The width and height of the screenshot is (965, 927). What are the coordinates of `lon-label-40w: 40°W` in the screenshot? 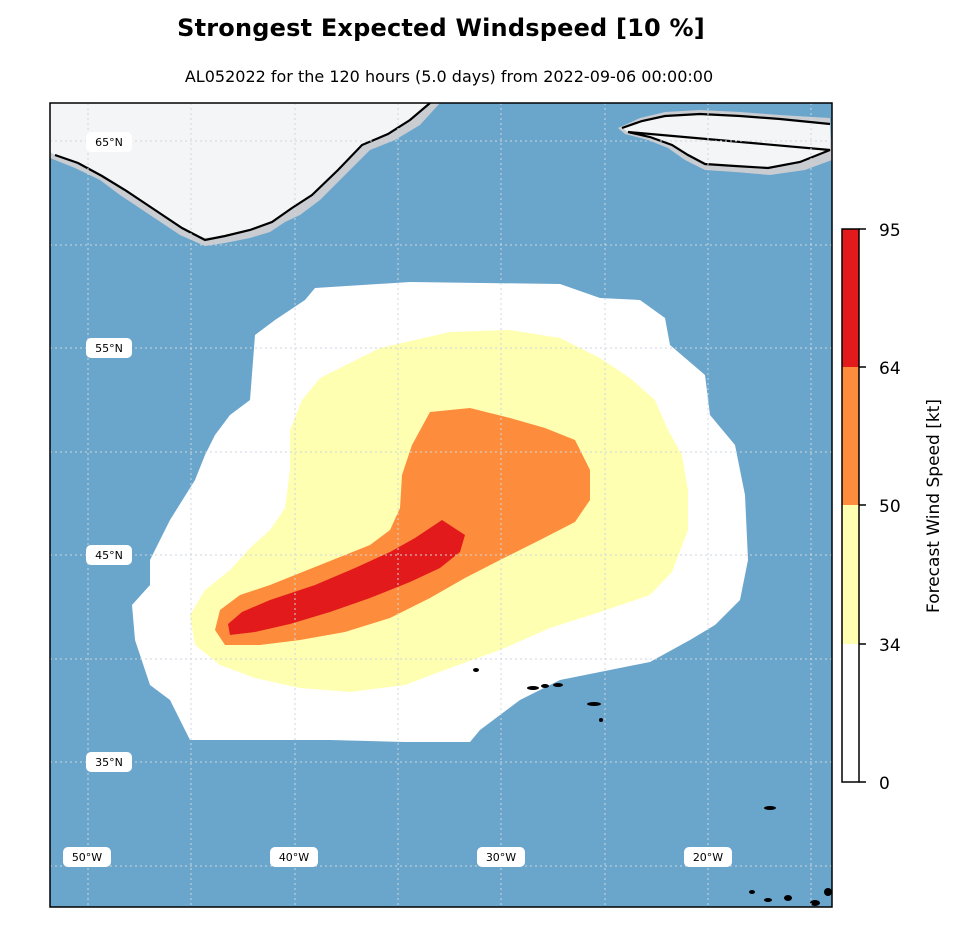 It's located at (294, 857).